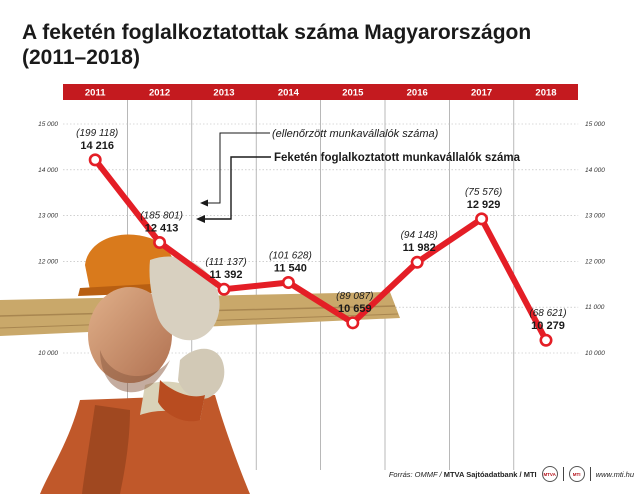 This screenshot has width=644, height=494. Describe the element at coordinates (81, 57) in the screenshot. I see `title-line-2: (2011–2018)` at that location.